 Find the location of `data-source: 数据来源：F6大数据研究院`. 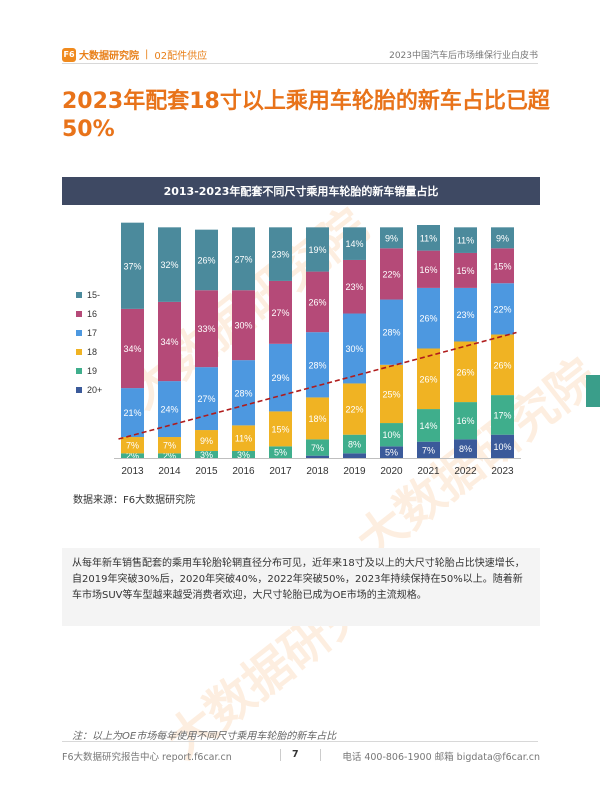

data-source: 数据来源：F6大数据研究院 is located at coordinates (134, 500).